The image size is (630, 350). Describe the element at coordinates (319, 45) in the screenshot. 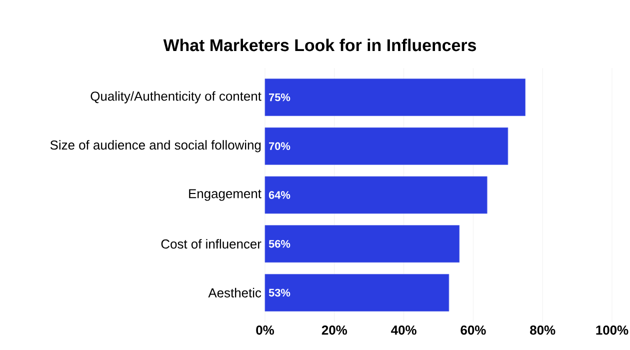

I see `chart-title: What Marketers Look for in Influencers` at that location.